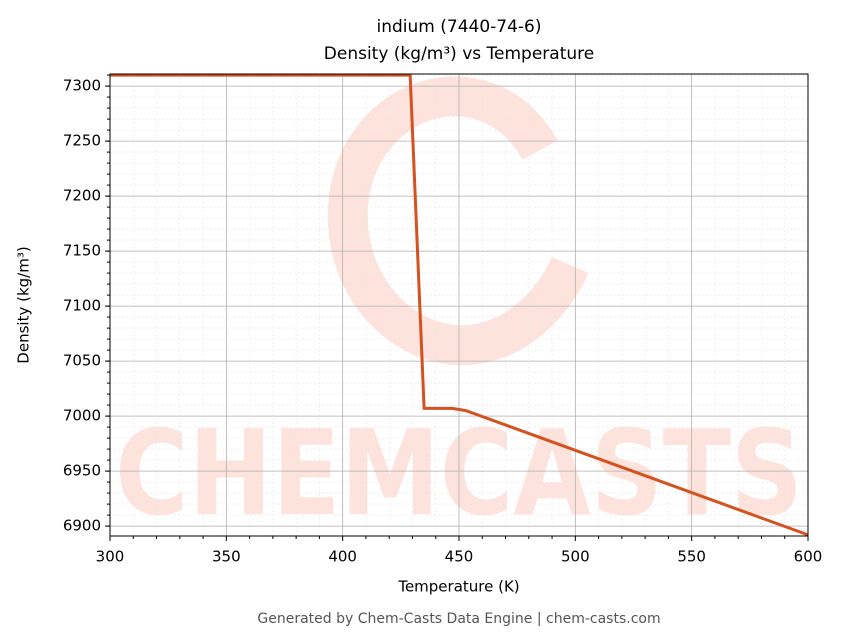 Image resolution: width=843 pixels, height=644 pixels. What do you see at coordinates (82, 306) in the screenshot?
I see `y-tick-label: 7100` at bounding box center [82, 306].